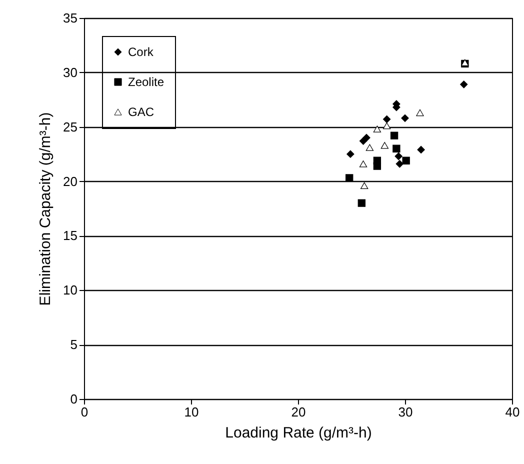 The width and height of the screenshot is (524, 464). Describe the element at coordinates (191, 412) in the screenshot. I see `x-tick-label: 10` at that location.